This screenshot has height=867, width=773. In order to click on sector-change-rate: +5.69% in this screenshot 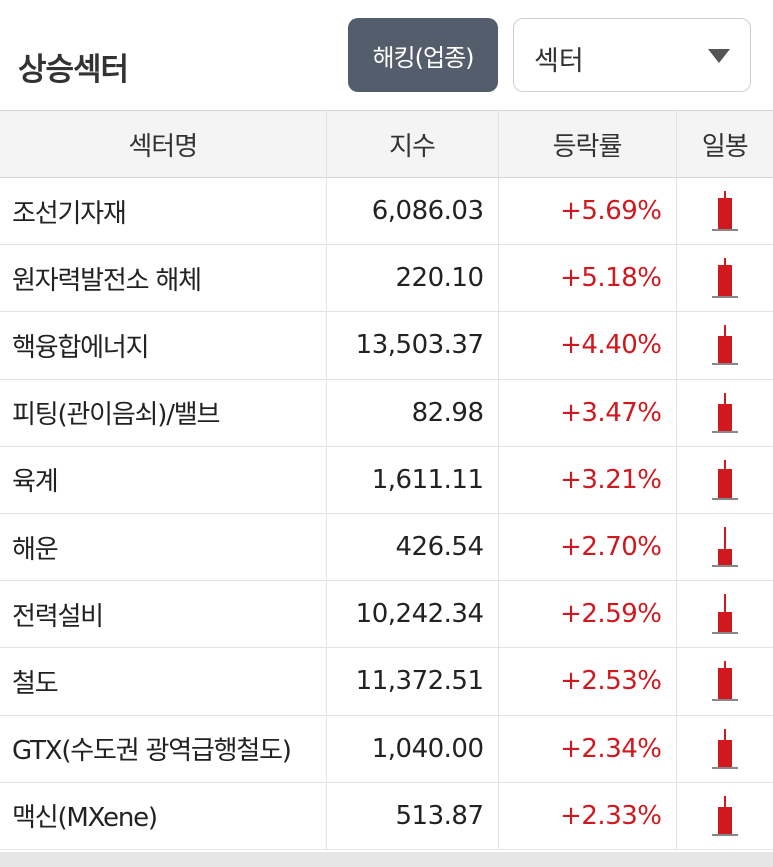, I will do `click(587, 211)`.